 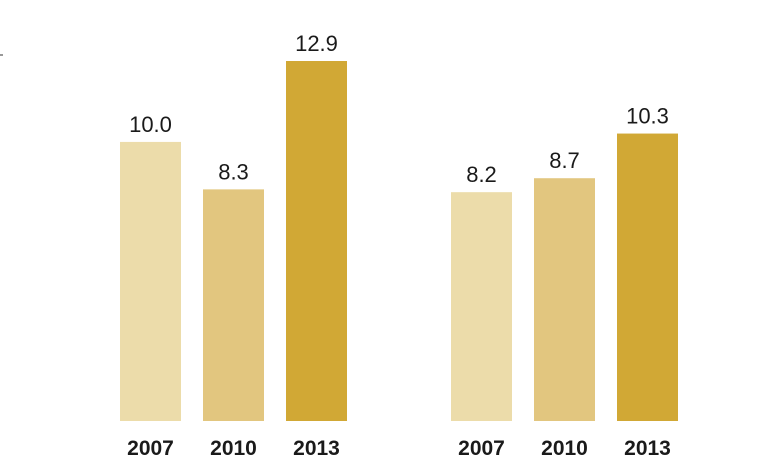 What do you see at coordinates (316, 241) in the screenshot?
I see `bar-left-2013` at bounding box center [316, 241].